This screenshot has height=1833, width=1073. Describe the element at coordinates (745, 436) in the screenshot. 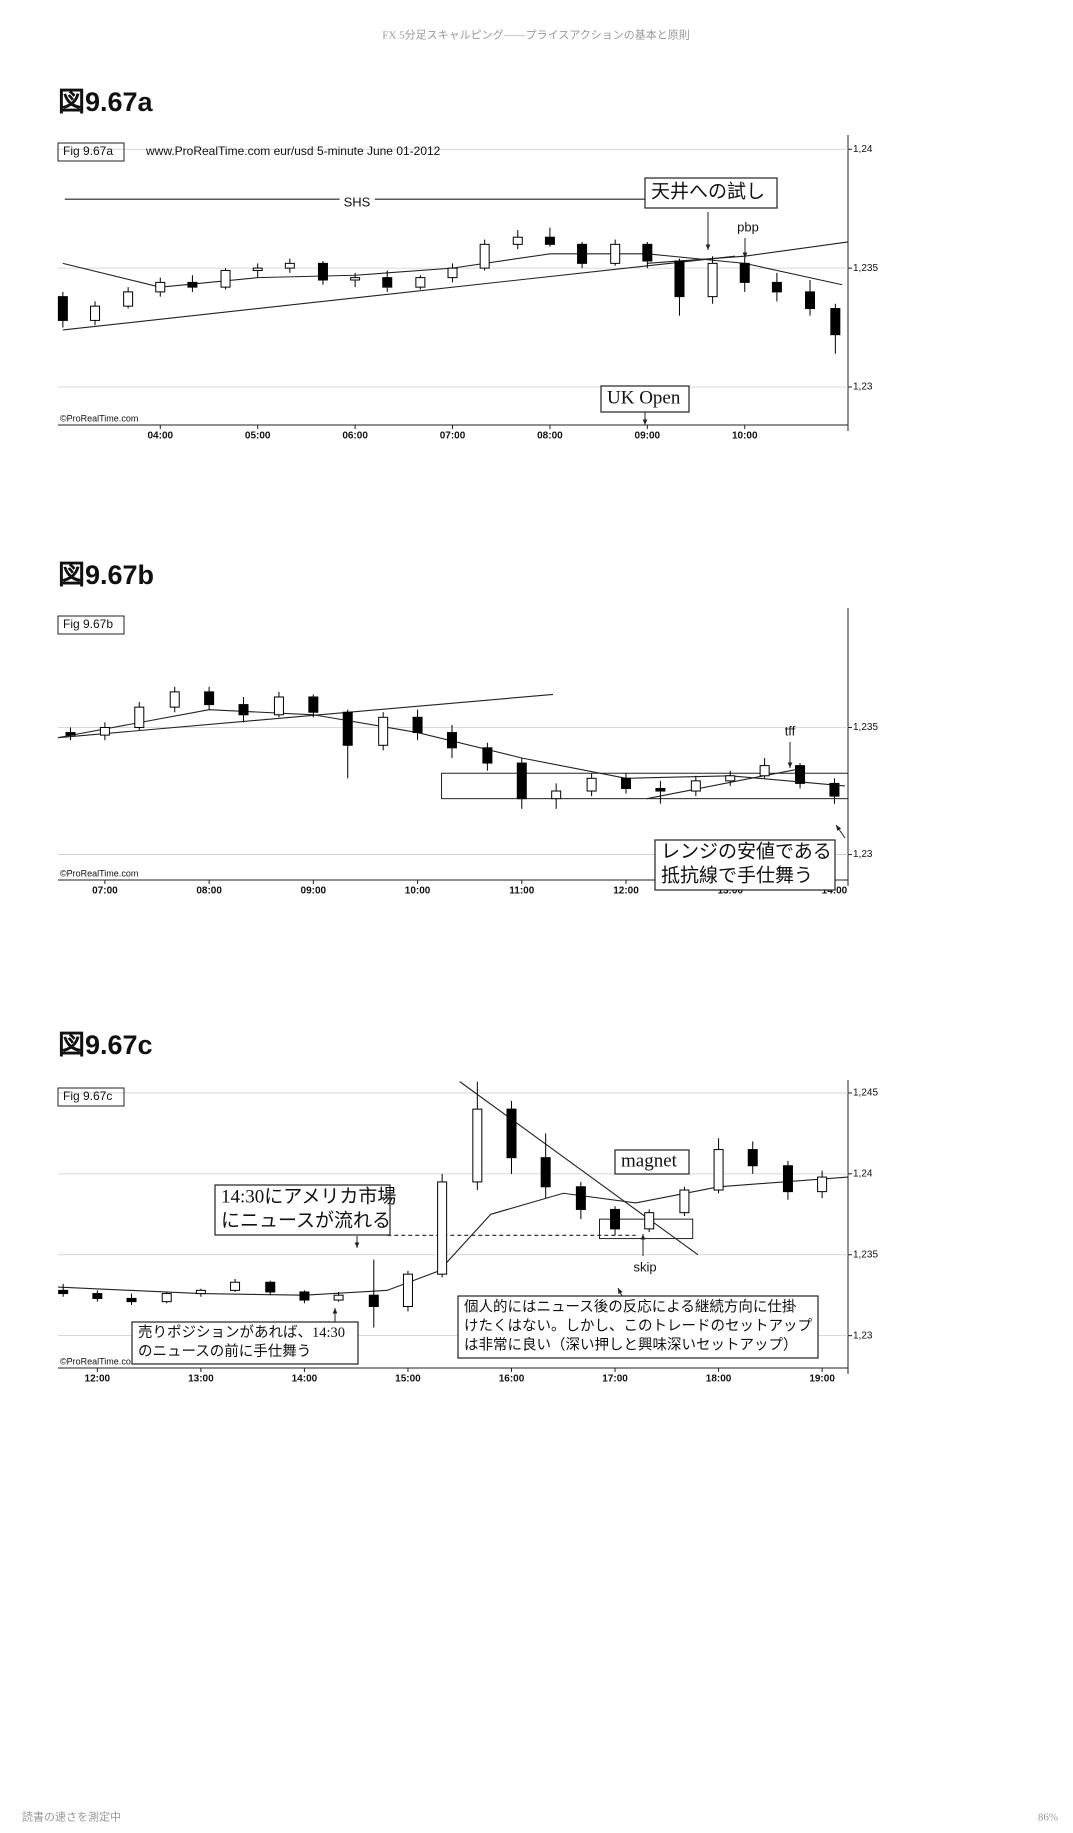

I see `x-tick-label: 10:00` at that location.